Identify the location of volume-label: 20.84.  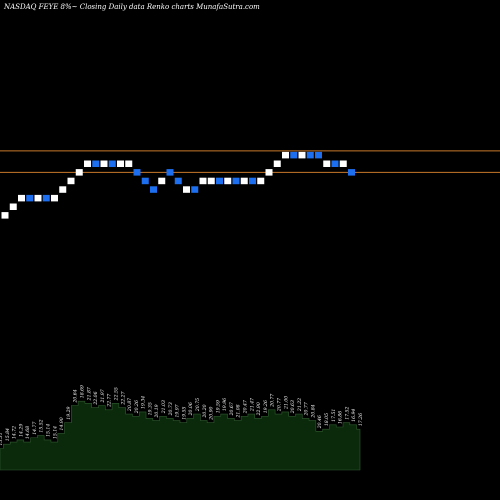
(313, 411).